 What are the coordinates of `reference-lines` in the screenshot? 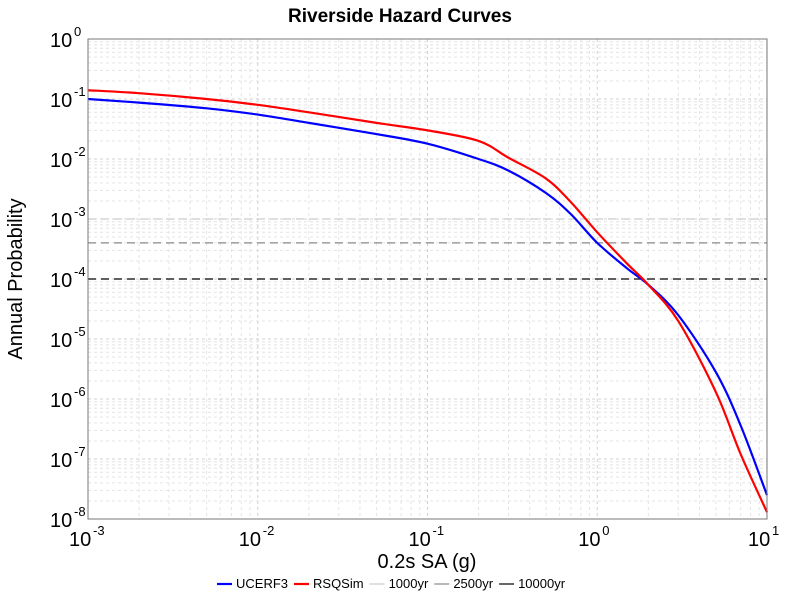 It's located at (427, 249).